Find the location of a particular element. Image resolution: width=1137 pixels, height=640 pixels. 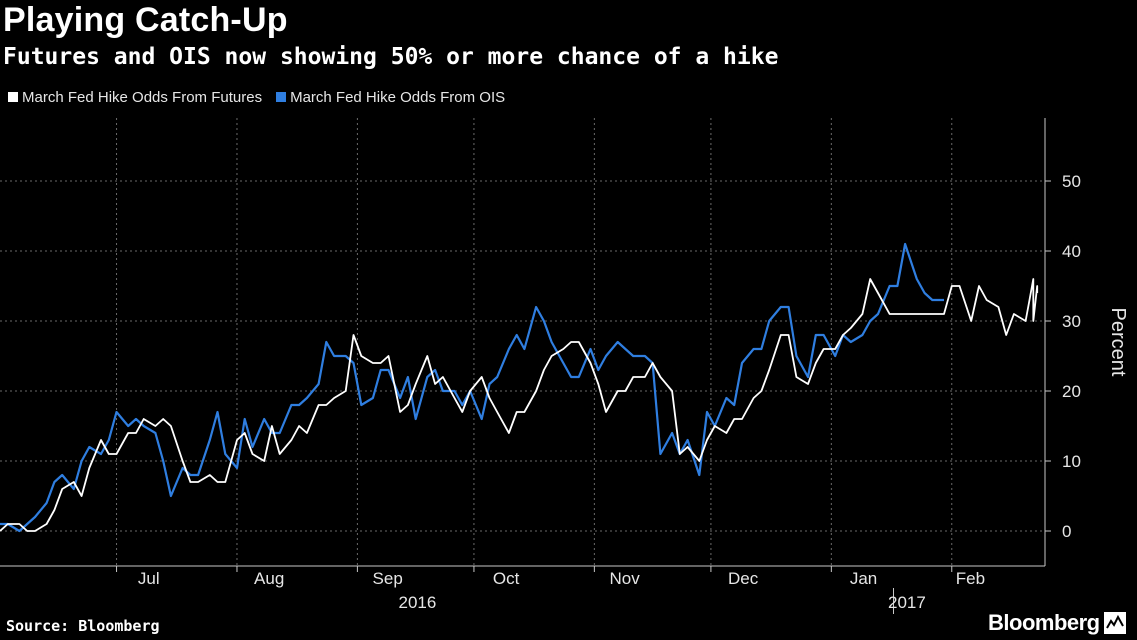

legend-item-ois: March Fed Hike Odds From OIS is located at coordinates (390, 97).